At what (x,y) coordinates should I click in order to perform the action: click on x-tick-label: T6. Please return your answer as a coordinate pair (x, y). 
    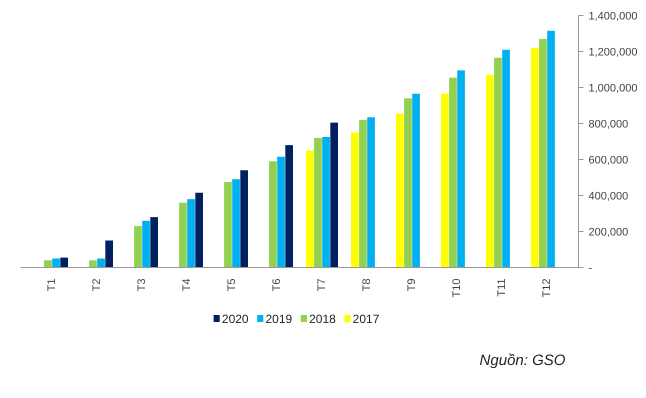
    Looking at the image, I should click on (277, 285).